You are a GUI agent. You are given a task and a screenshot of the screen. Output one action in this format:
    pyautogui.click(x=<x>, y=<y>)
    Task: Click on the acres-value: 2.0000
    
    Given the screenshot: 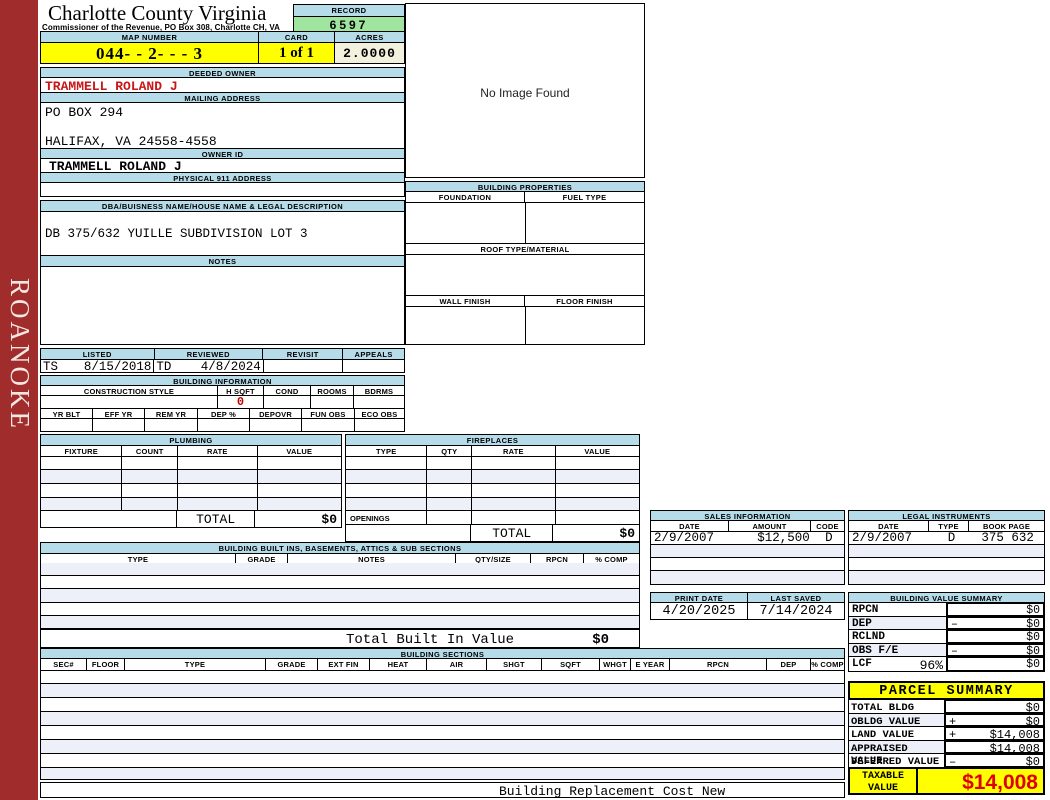 What is the action you would take?
    pyautogui.click(x=369, y=53)
    